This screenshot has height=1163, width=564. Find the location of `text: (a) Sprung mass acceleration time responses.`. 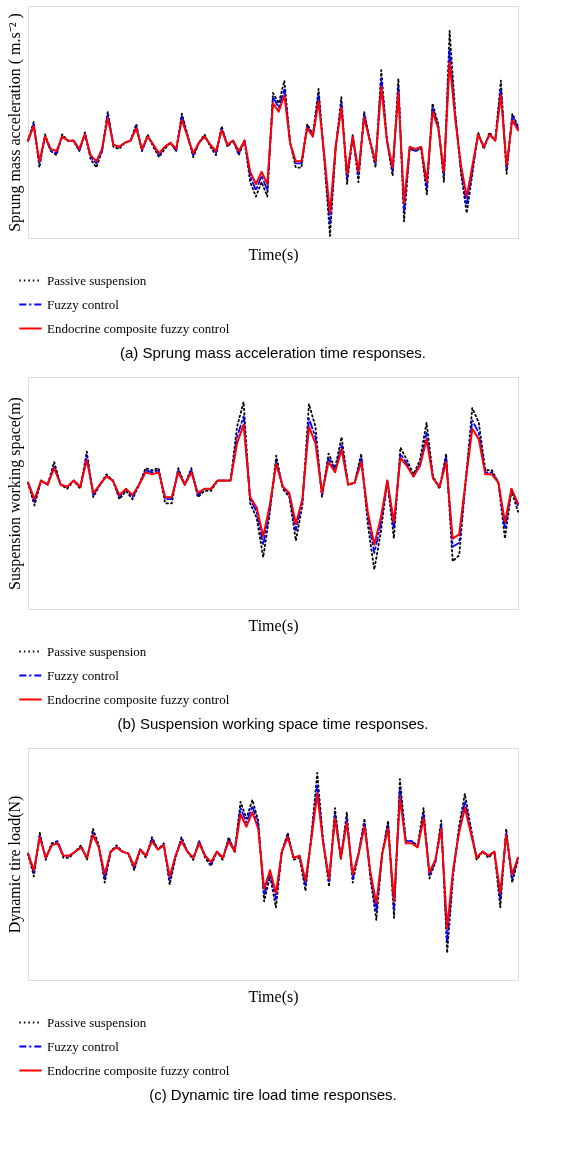

text: (a) Sprung mass acceleration time responses. is located at coordinates (273, 352).